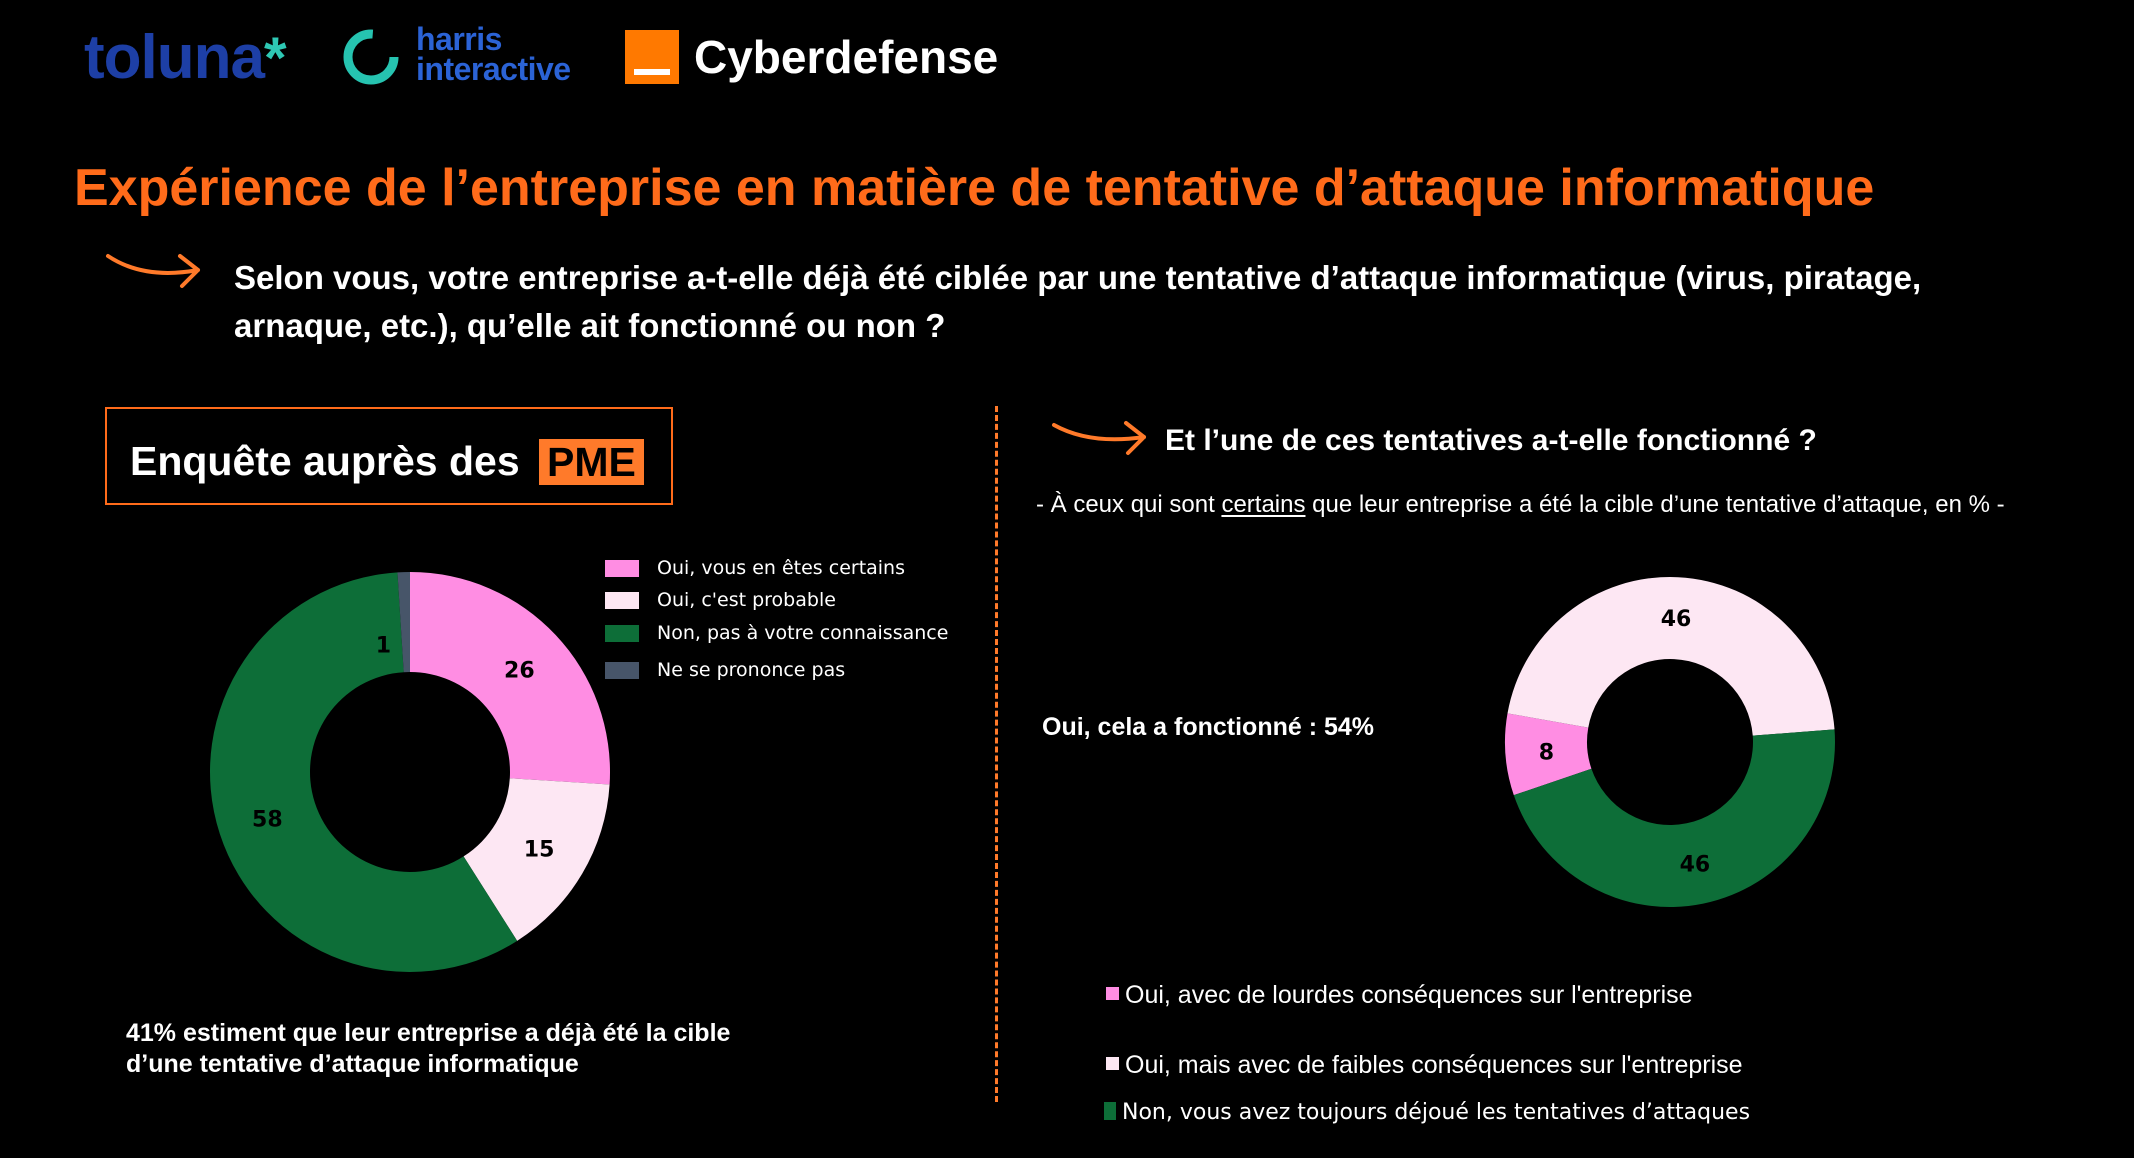 This screenshot has height=1158, width=2134. I want to click on divider, so click(996, 754).